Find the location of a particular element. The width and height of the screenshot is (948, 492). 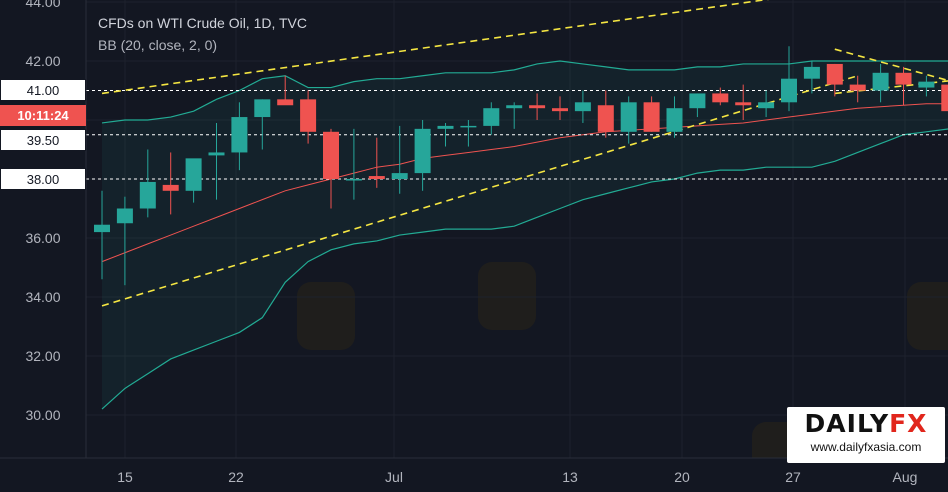

dailyfx-logo: DAILYFX www.dailyfxasia.com is located at coordinates (866, 435).